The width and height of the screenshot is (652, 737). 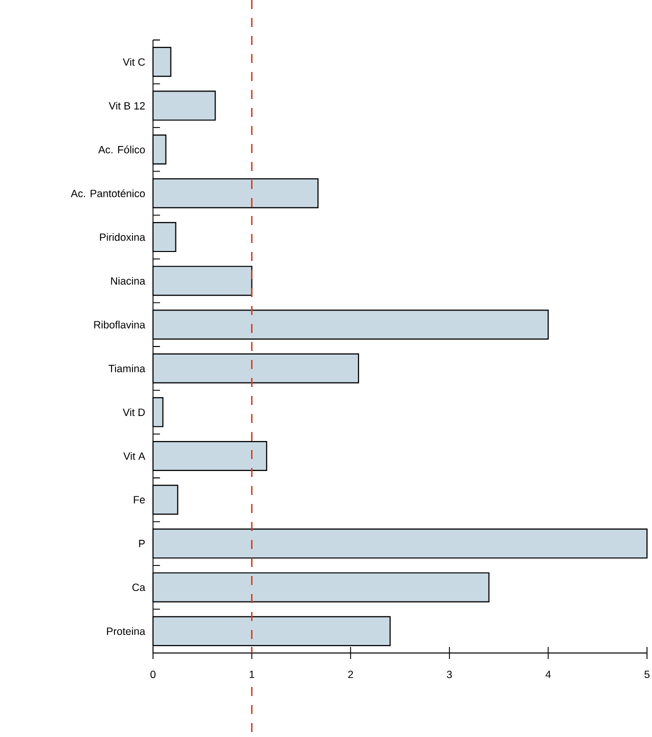 What do you see at coordinates (128, 280) in the screenshot?
I see `y-tick-label: Niacina` at bounding box center [128, 280].